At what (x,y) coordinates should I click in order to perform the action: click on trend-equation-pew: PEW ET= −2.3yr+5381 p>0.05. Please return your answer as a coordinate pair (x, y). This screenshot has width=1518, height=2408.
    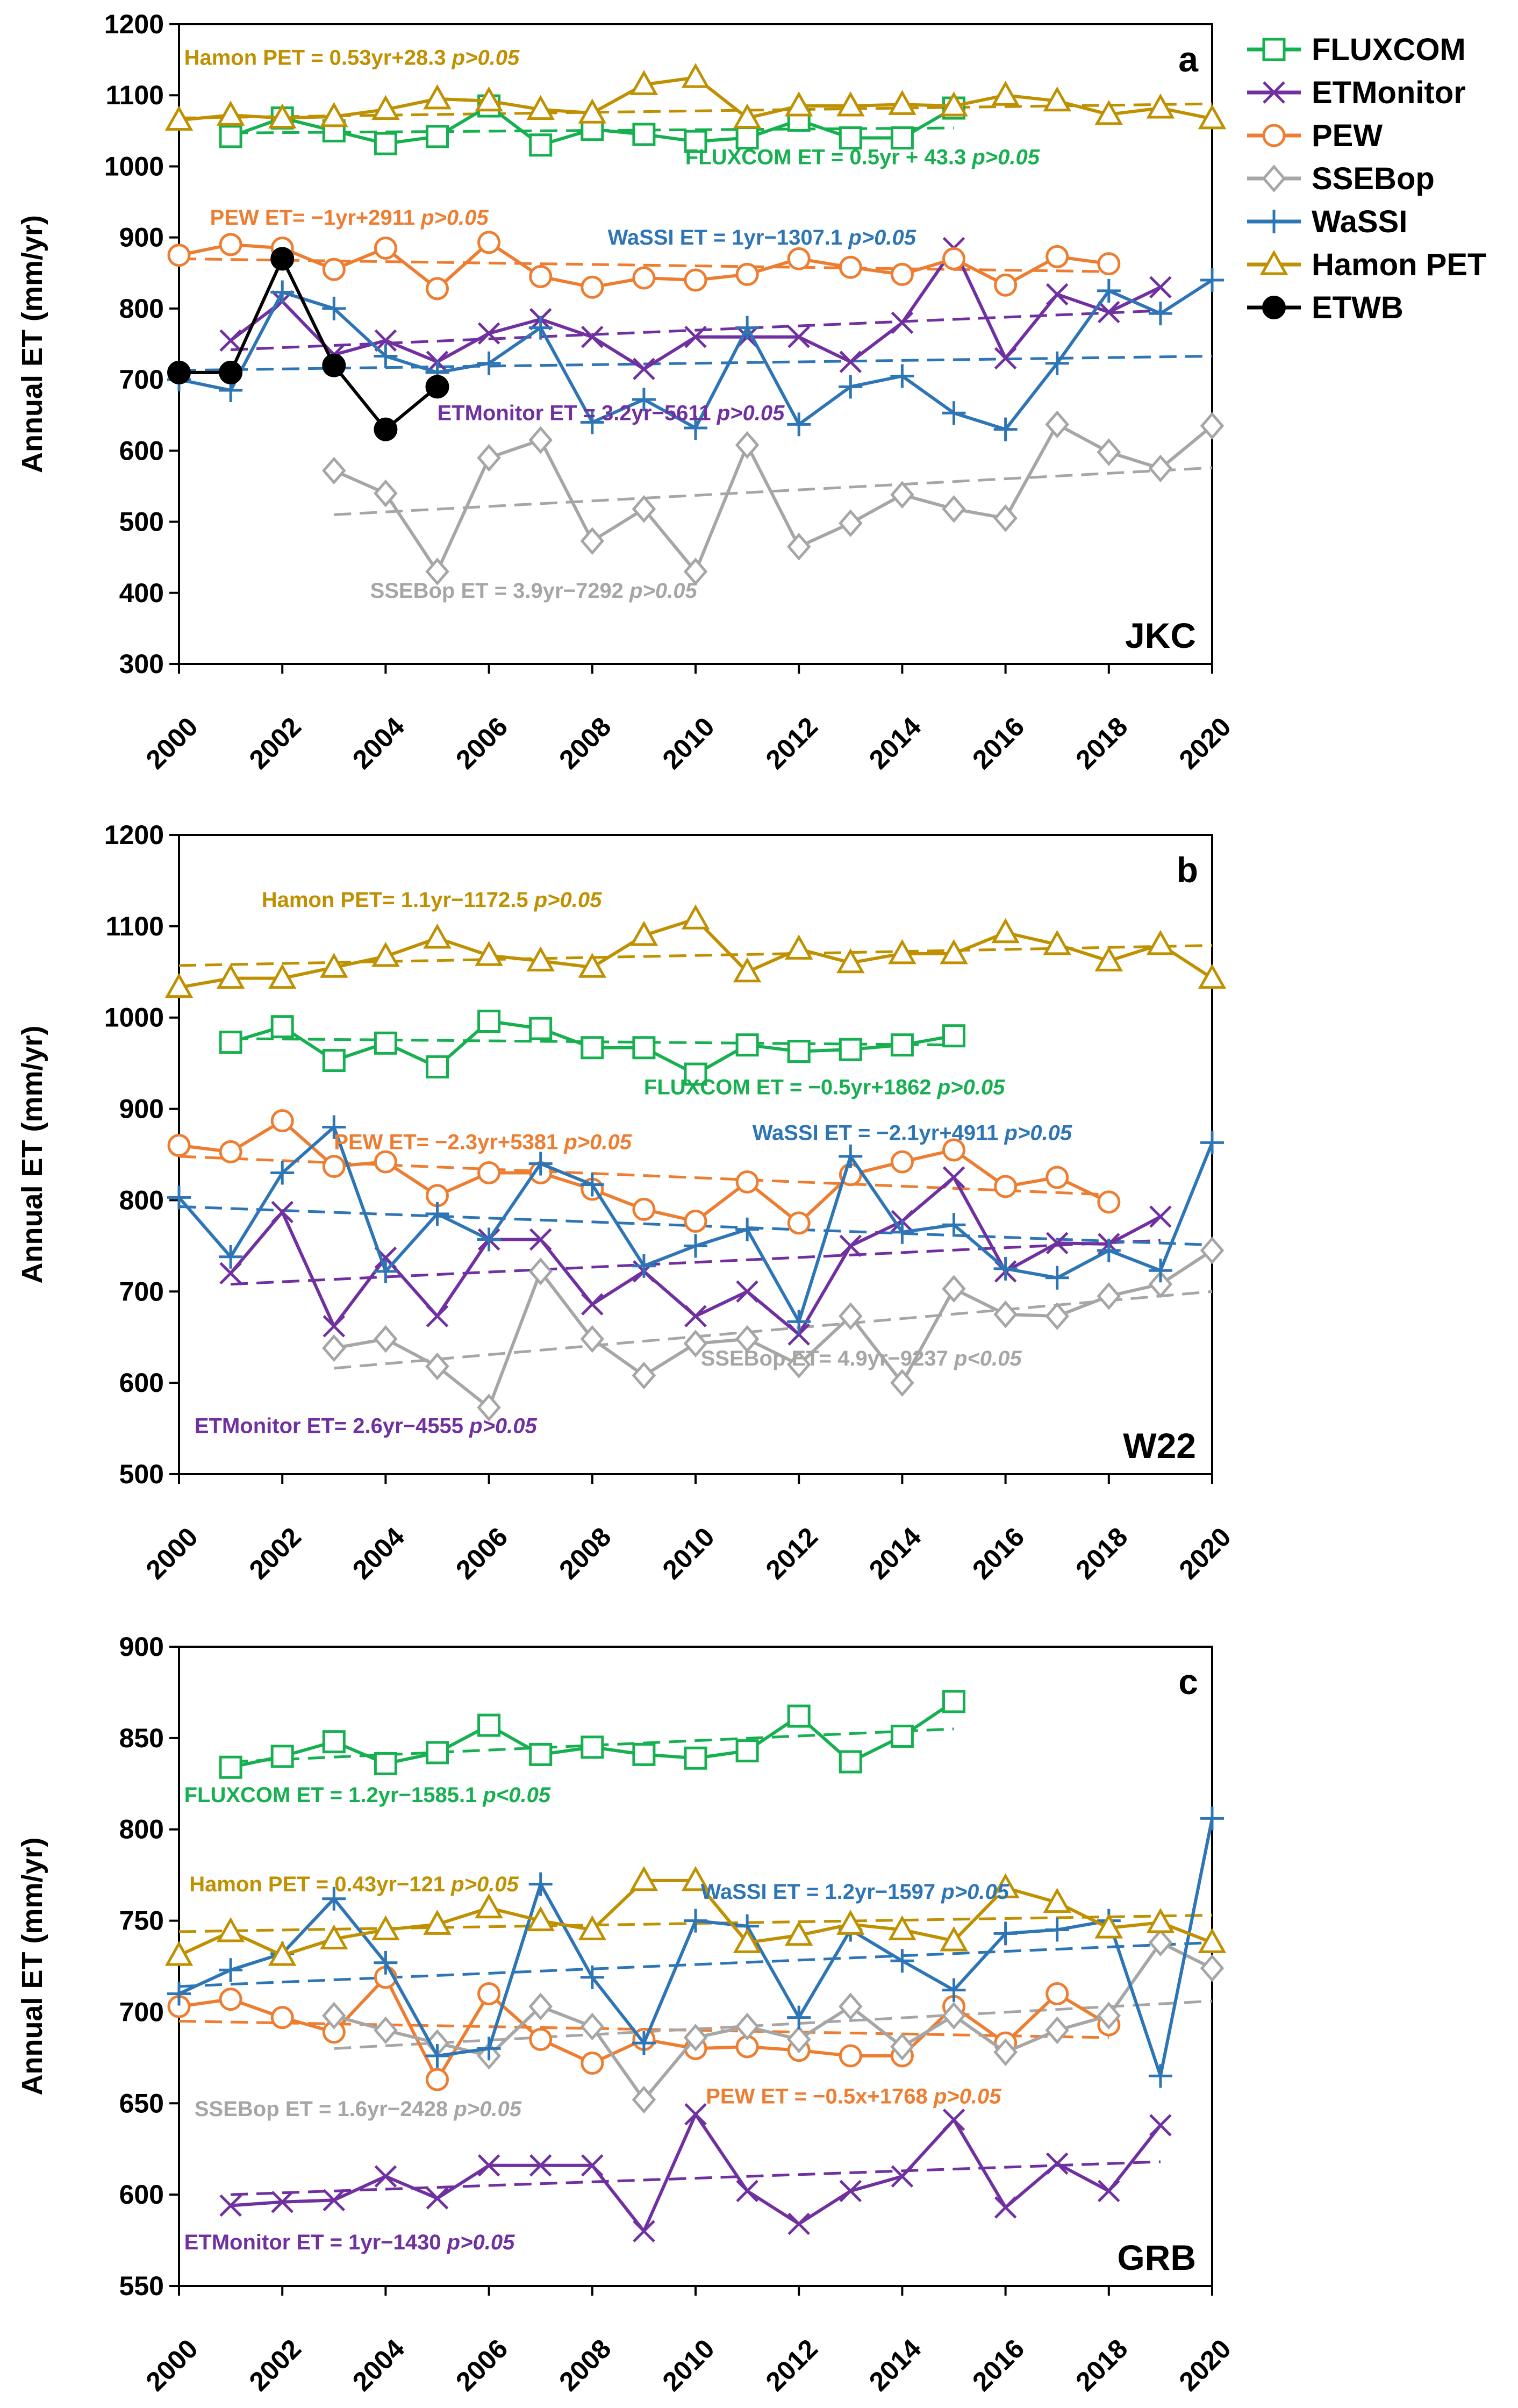
    Looking at the image, I should click on (483, 1142).